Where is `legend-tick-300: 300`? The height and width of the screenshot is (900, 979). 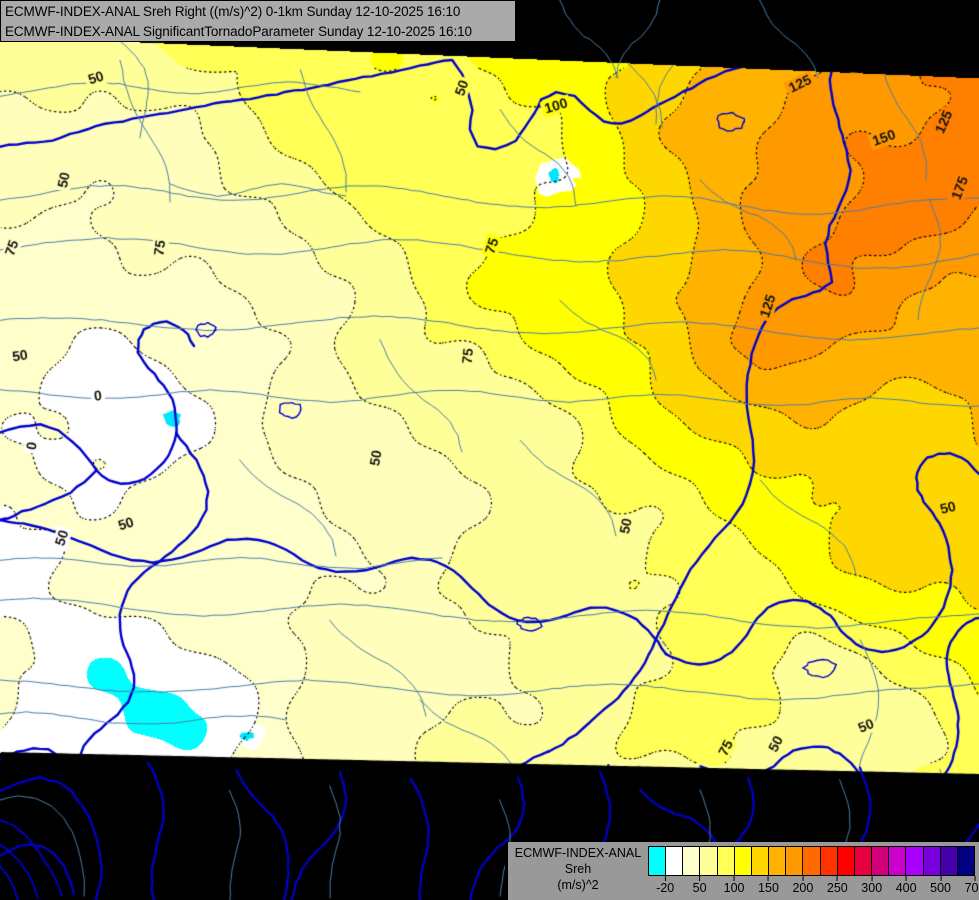 legend-tick-300: 300 is located at coordinates (871, 885).